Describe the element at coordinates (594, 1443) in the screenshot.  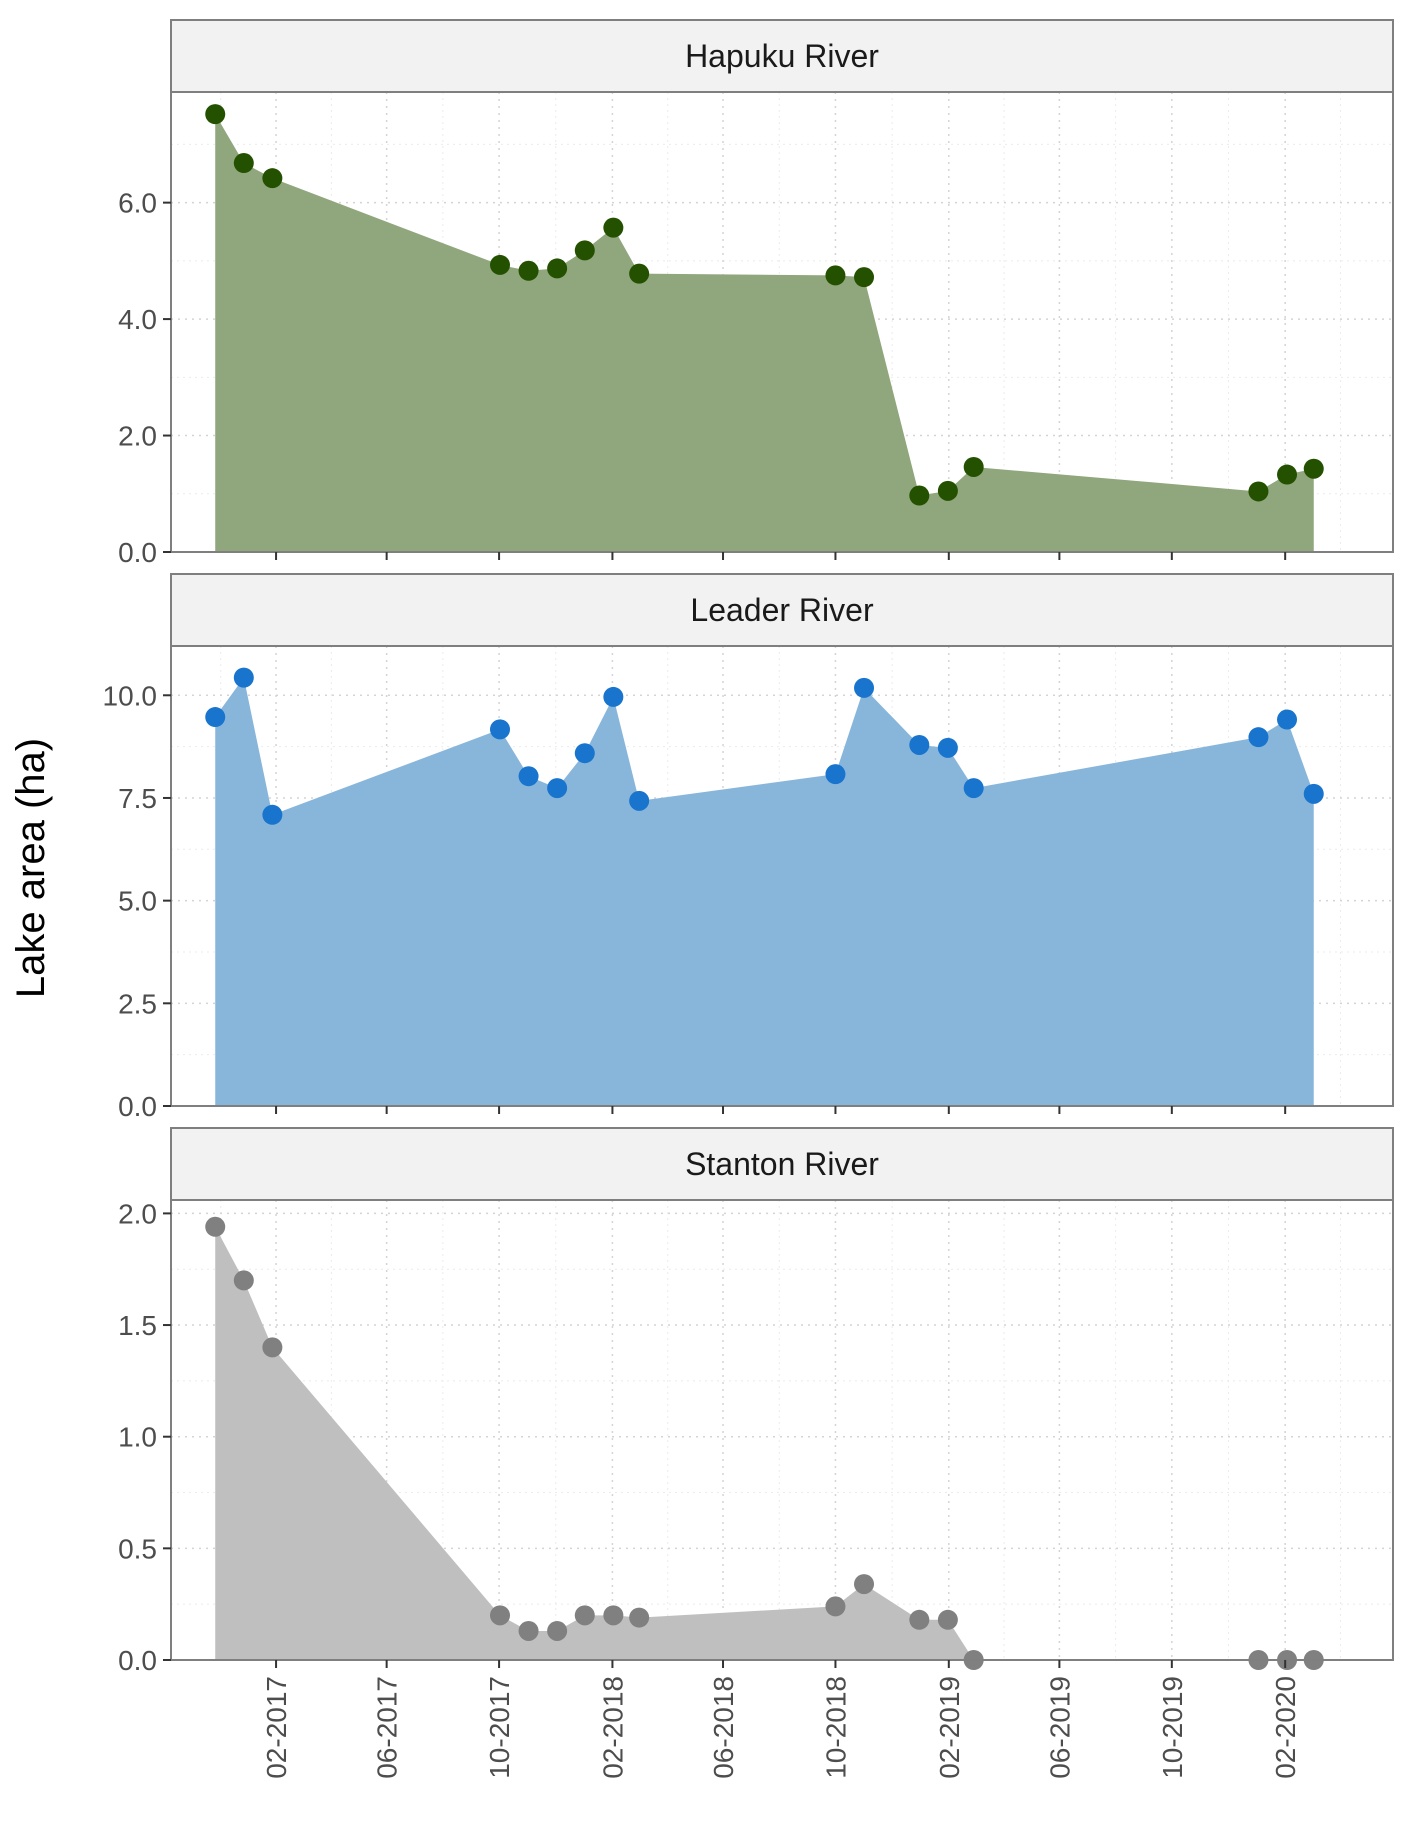
I see `area-fill` at that location.